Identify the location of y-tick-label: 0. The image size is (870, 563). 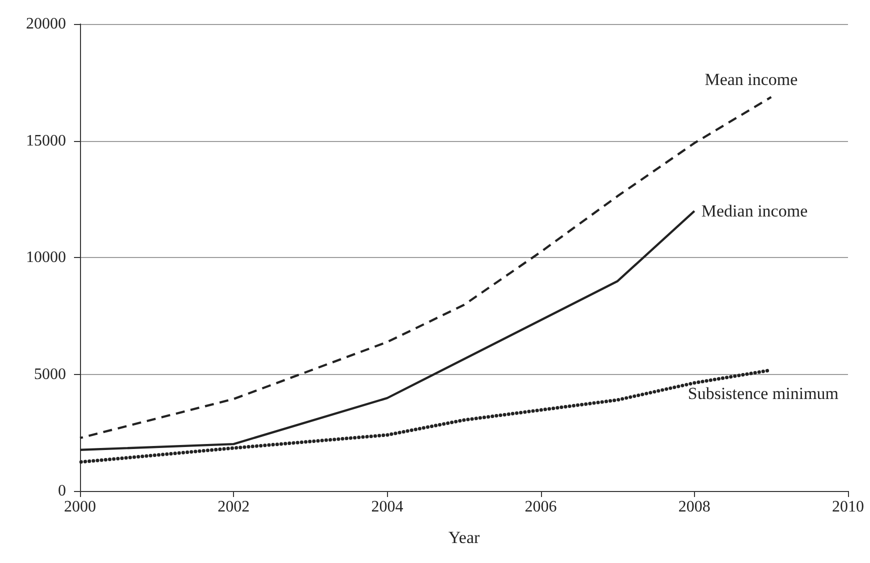
(62, 491).